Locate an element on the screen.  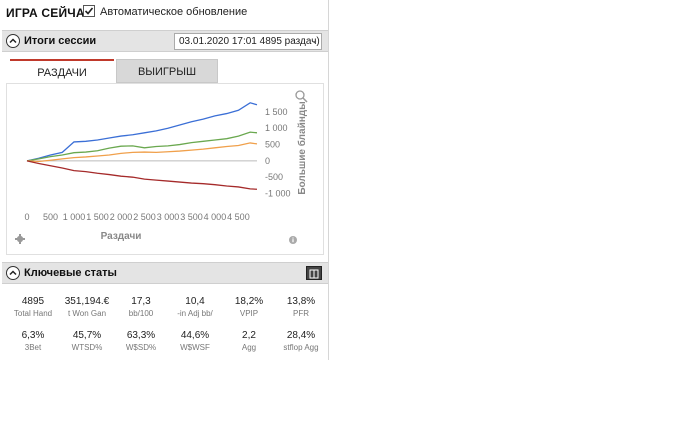
key-stats-title: Ключевые статы is located at coordinates (70, 273).